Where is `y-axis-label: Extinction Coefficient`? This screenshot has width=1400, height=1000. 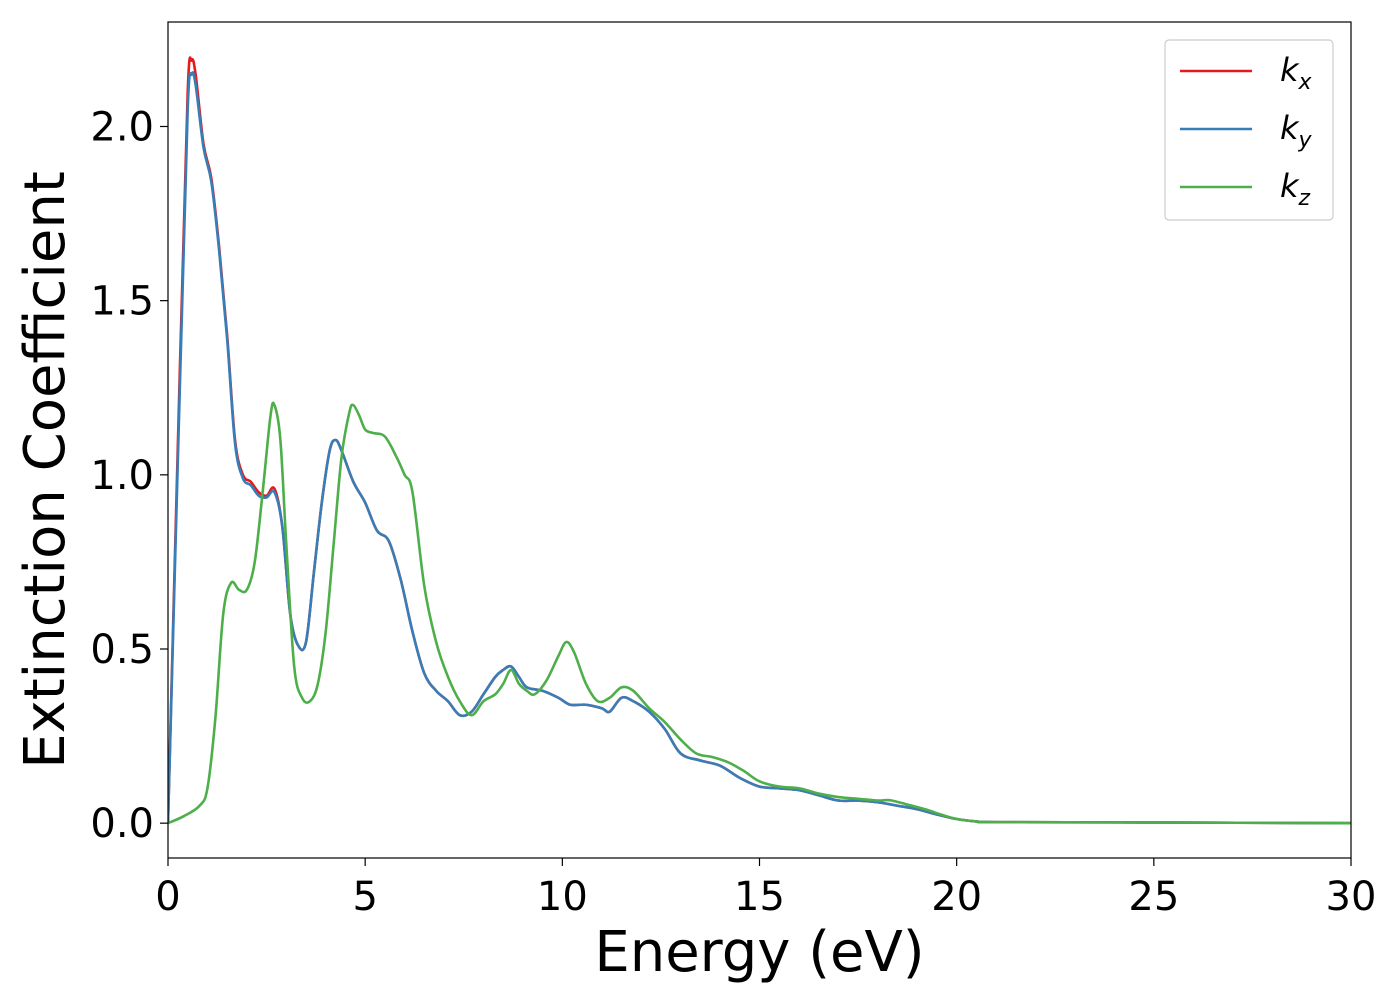 y-axis-label: Extinction Coefficient is located at coordinates (45, 470).